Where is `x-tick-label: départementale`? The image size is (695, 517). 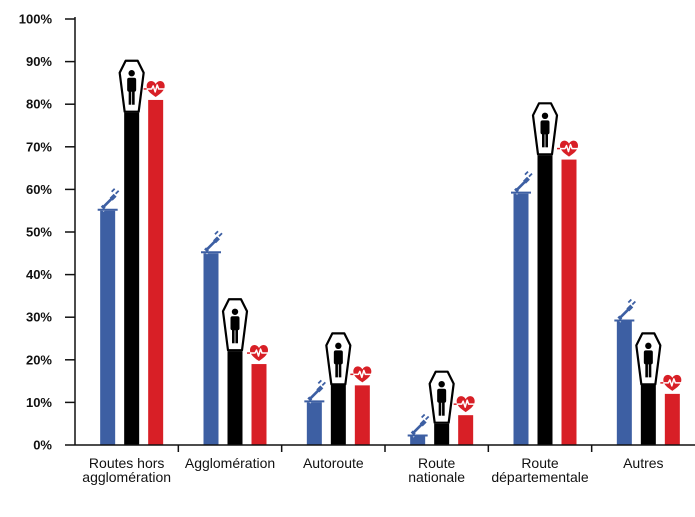 x-tick-label: départementale is located at coordinates (540, 477).